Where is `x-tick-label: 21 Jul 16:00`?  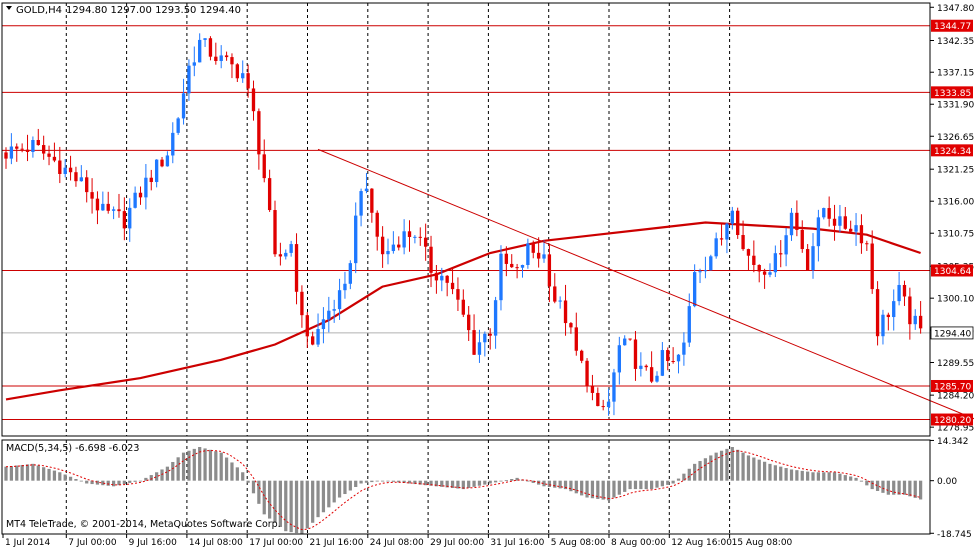
x-tick-label: 21 Jul 16:00 is located at coordinates (337, 543).